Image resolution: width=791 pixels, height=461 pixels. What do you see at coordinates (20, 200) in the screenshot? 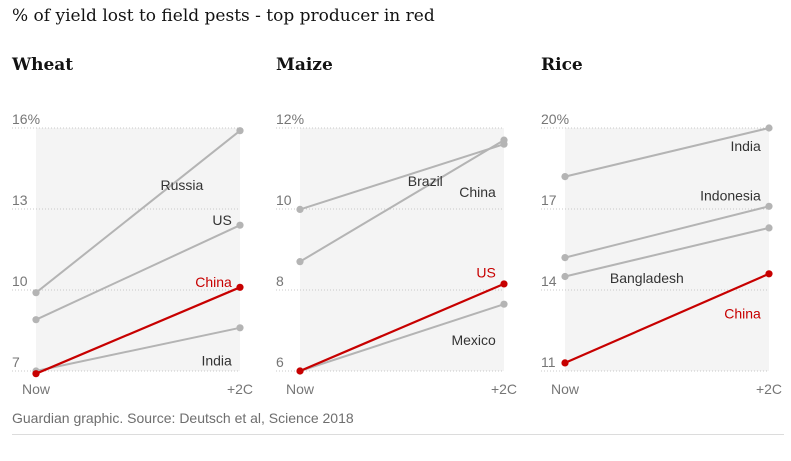
I see `y-tick-label: 13` at bounding box center [20, 200].